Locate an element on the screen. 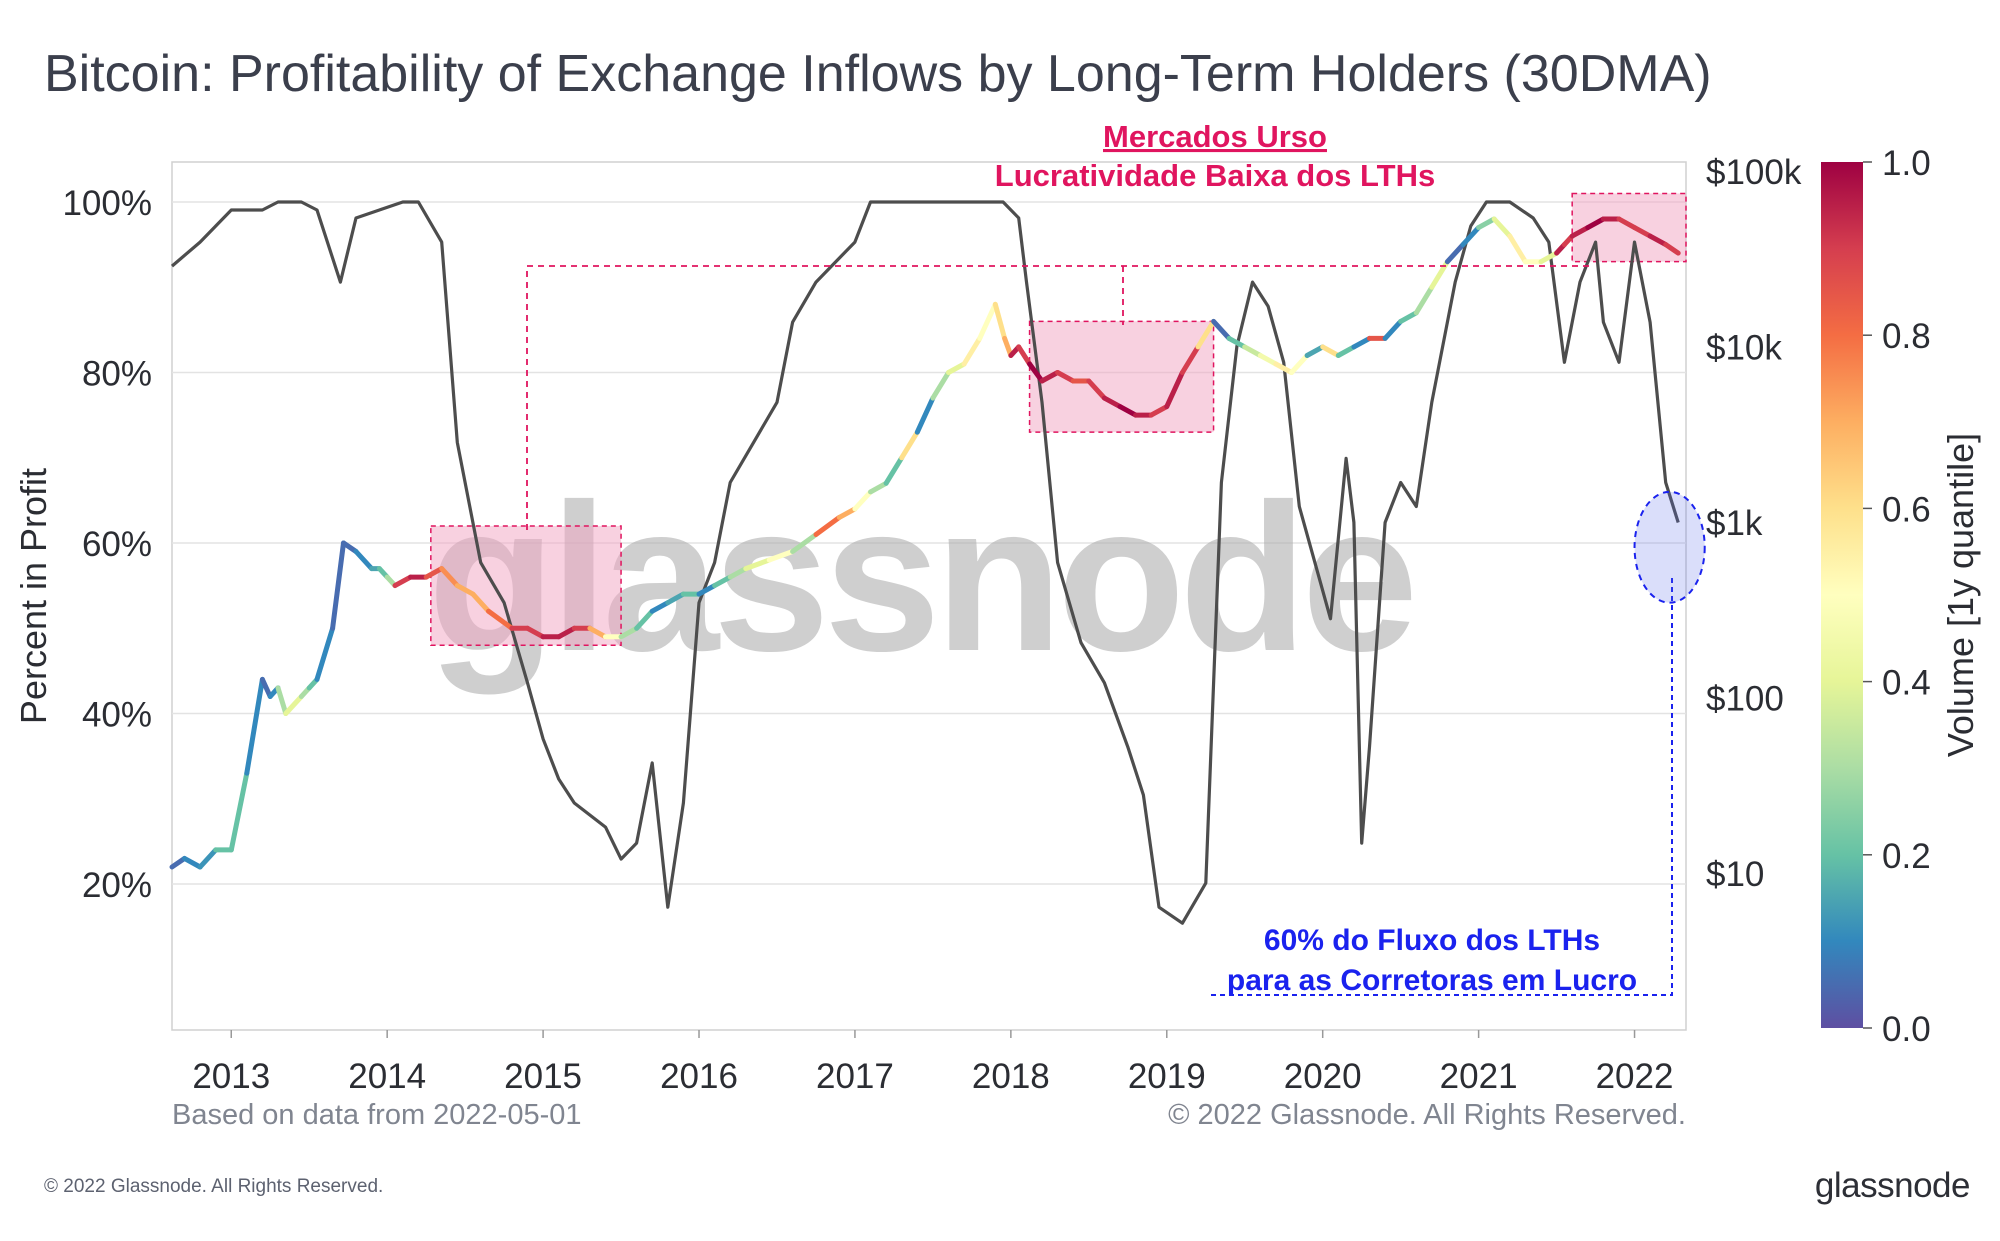 This screenshot has width=2000, height=1241. annotation-bear-markets: Mercados Urso is located at coordinates (1215, 136).